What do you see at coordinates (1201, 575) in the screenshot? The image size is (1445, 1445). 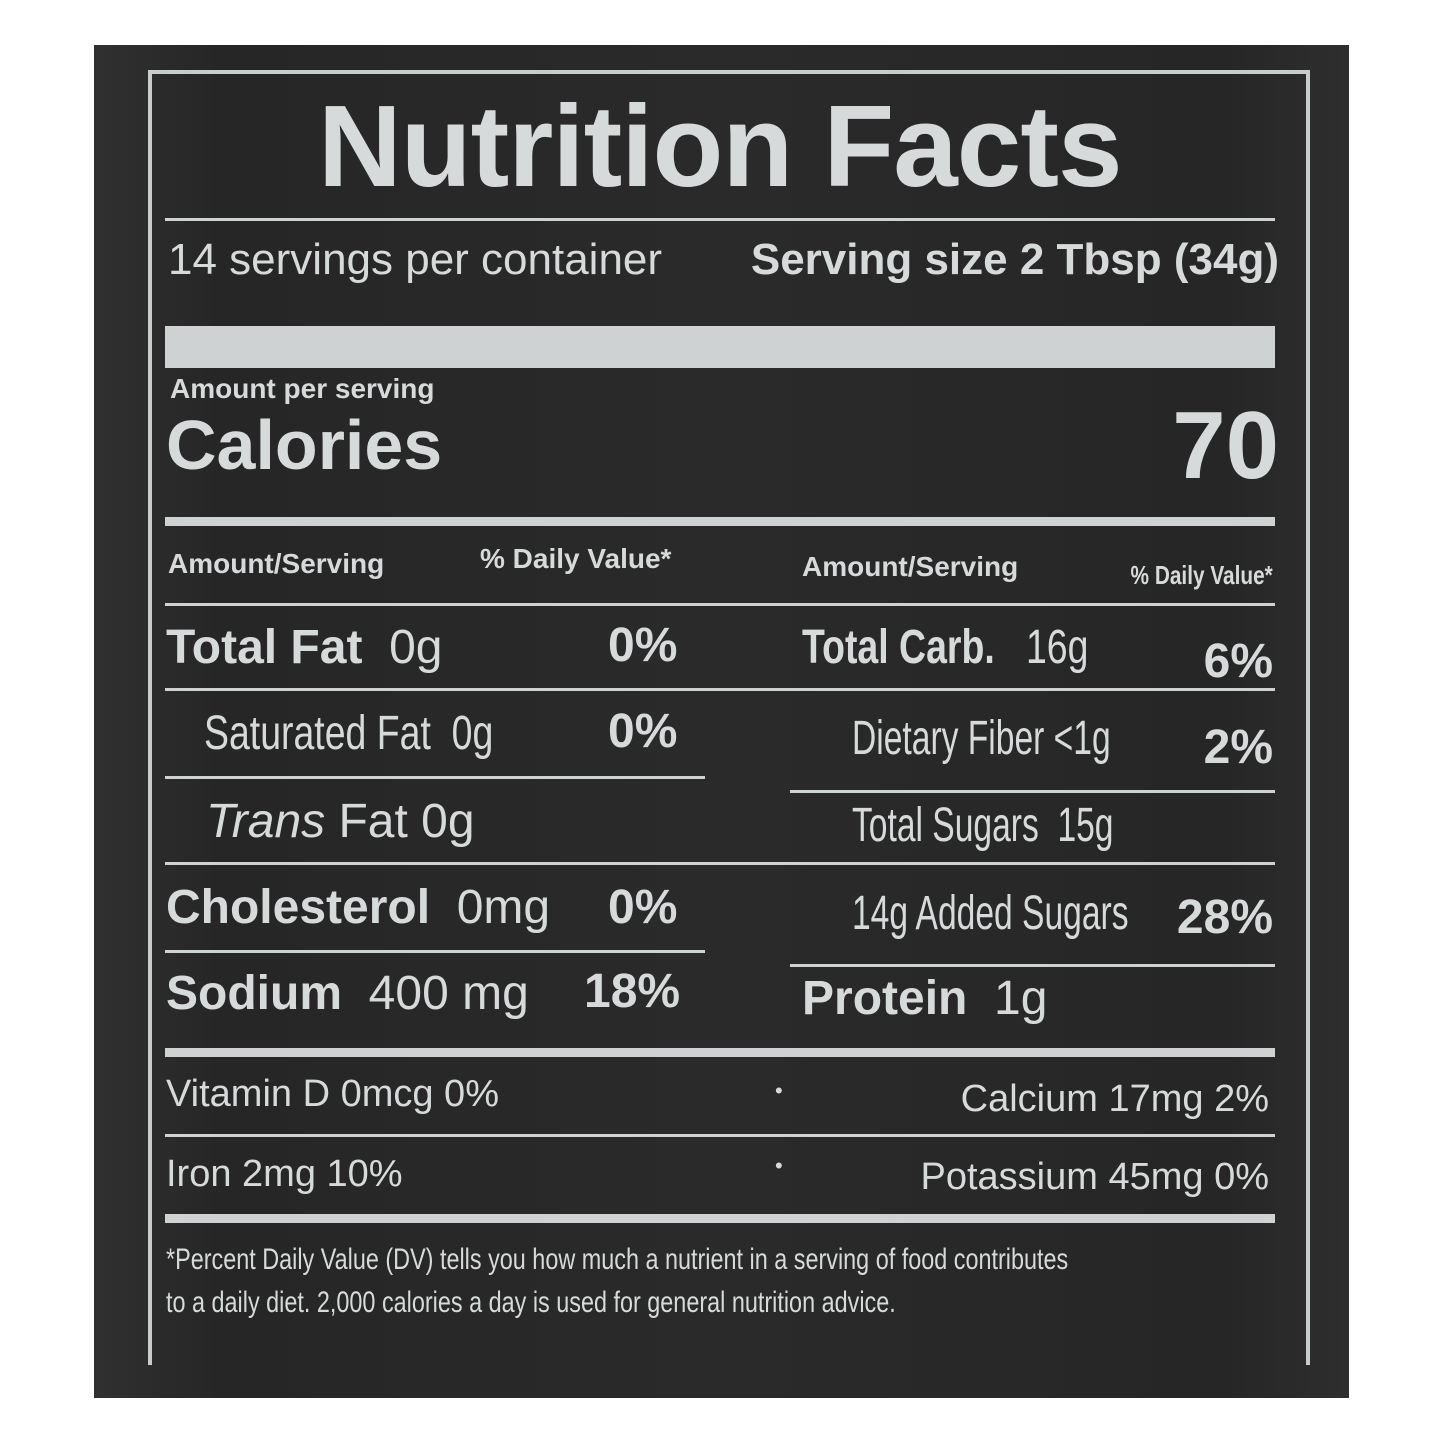 I see `header-dv-right: % Daily Value*` at bounding box center [1201, 575].